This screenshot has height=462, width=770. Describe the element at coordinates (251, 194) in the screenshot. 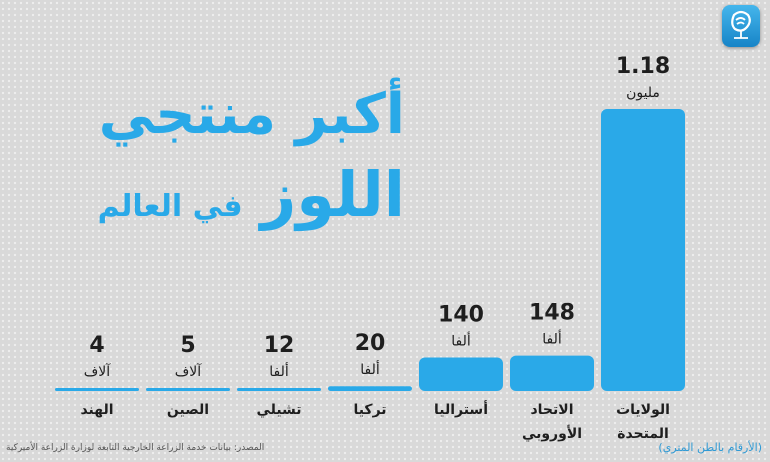

I see `chart-title-line2: اللوز في العالم` at that location.